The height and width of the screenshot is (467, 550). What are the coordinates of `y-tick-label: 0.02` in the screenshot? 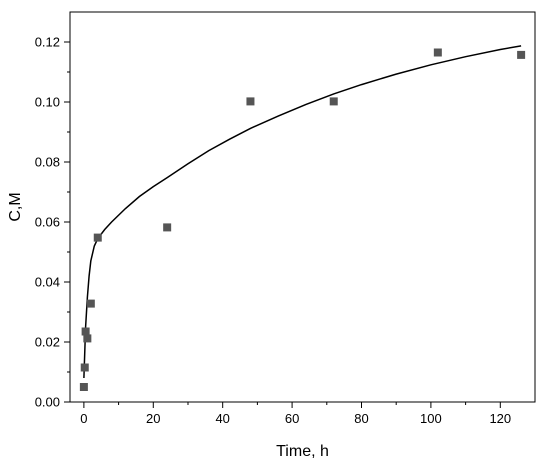 It's located at (47, 342).